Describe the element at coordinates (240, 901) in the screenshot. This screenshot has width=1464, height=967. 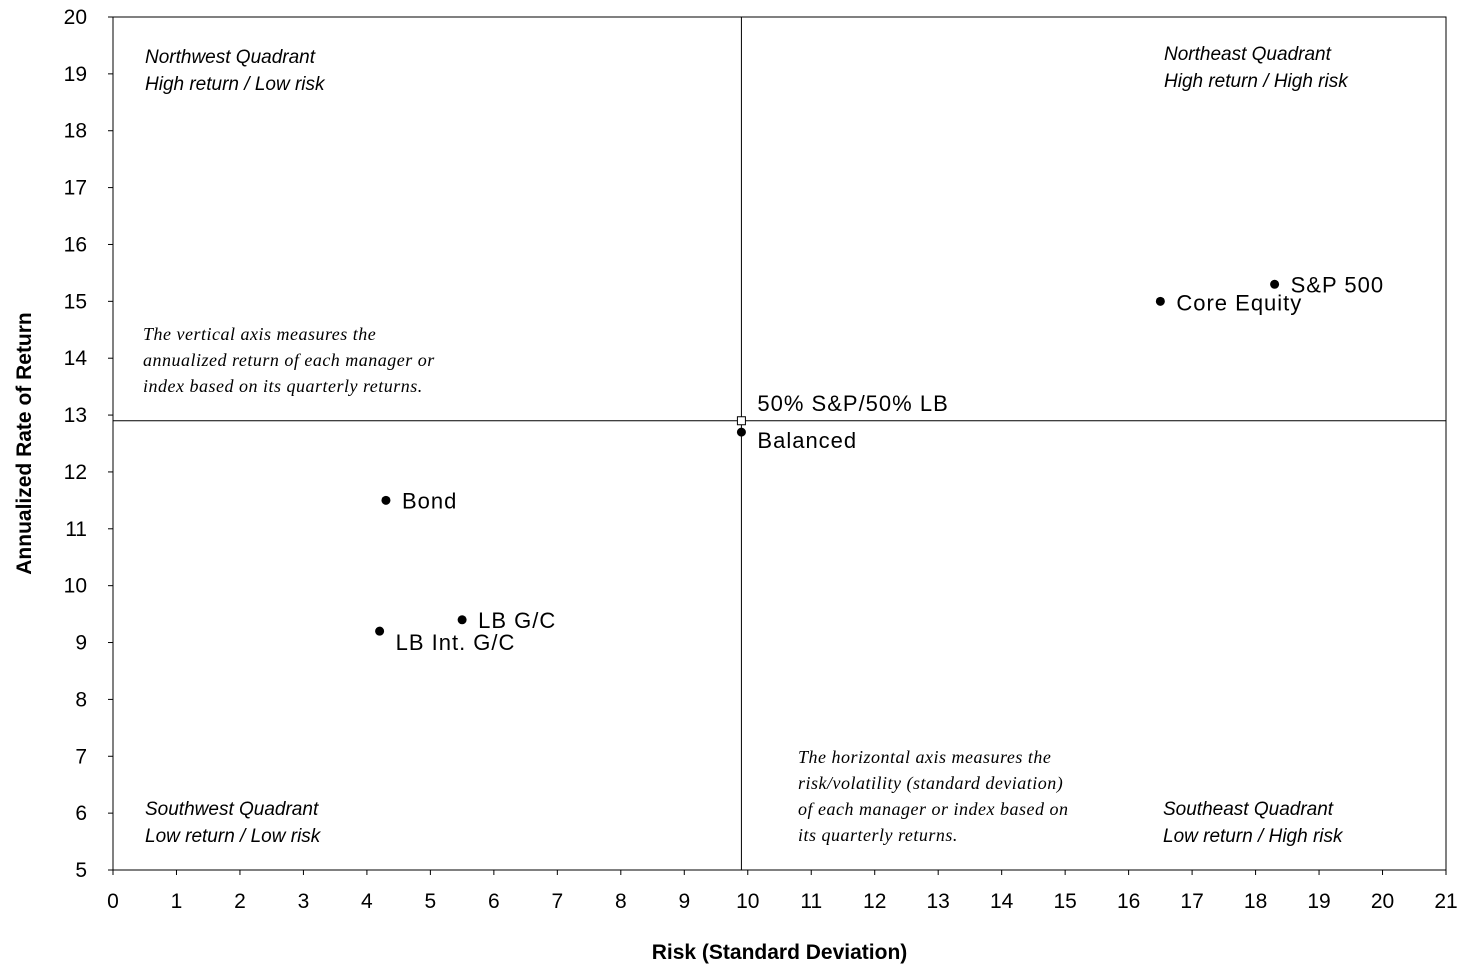
I see `x-tick-label: 2` at that location.